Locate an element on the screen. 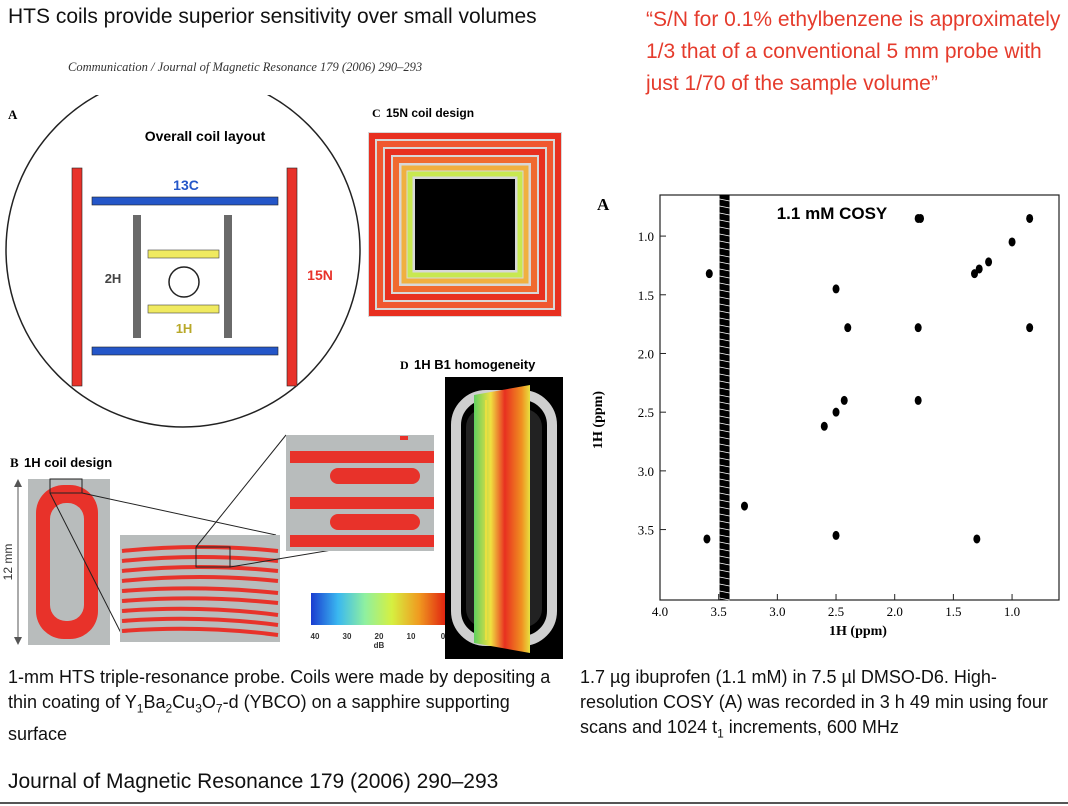  h1-coil-top is located at coordinates (183, 254).